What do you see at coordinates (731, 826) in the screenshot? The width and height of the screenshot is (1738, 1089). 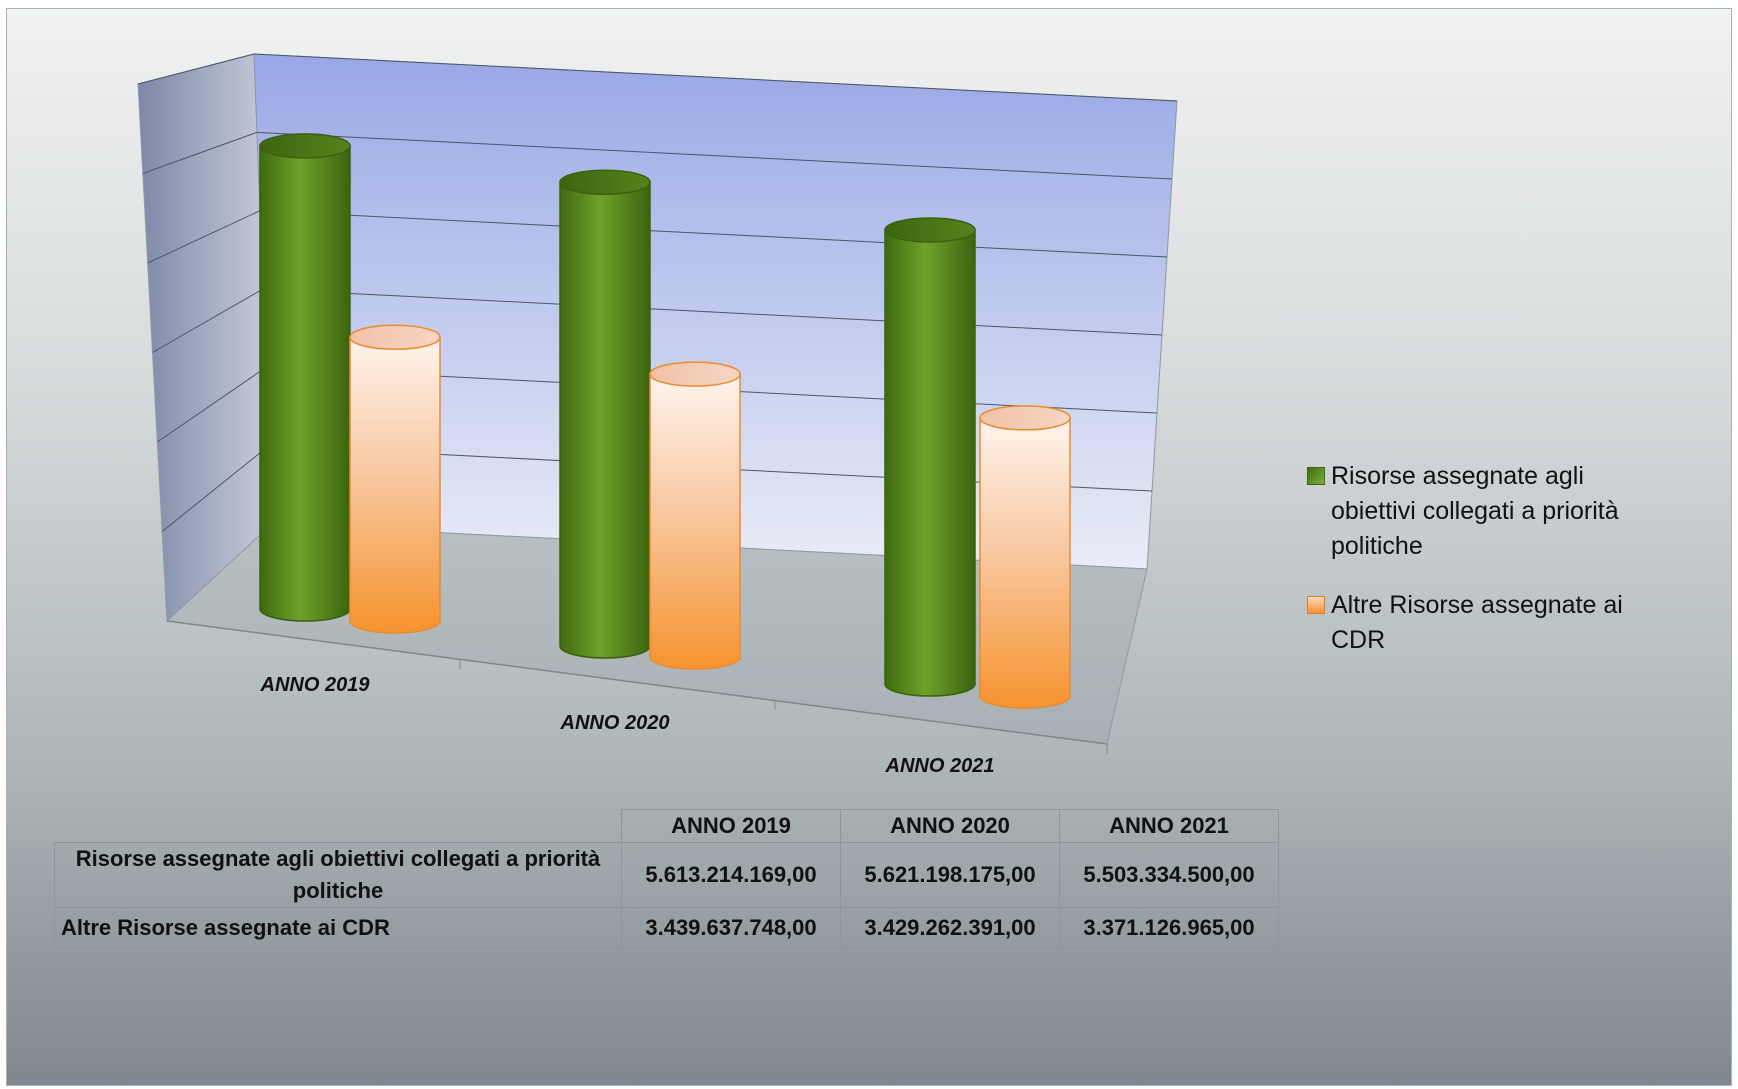 I see `table-header: ANNO 2019` at bounding box center [731, 826].